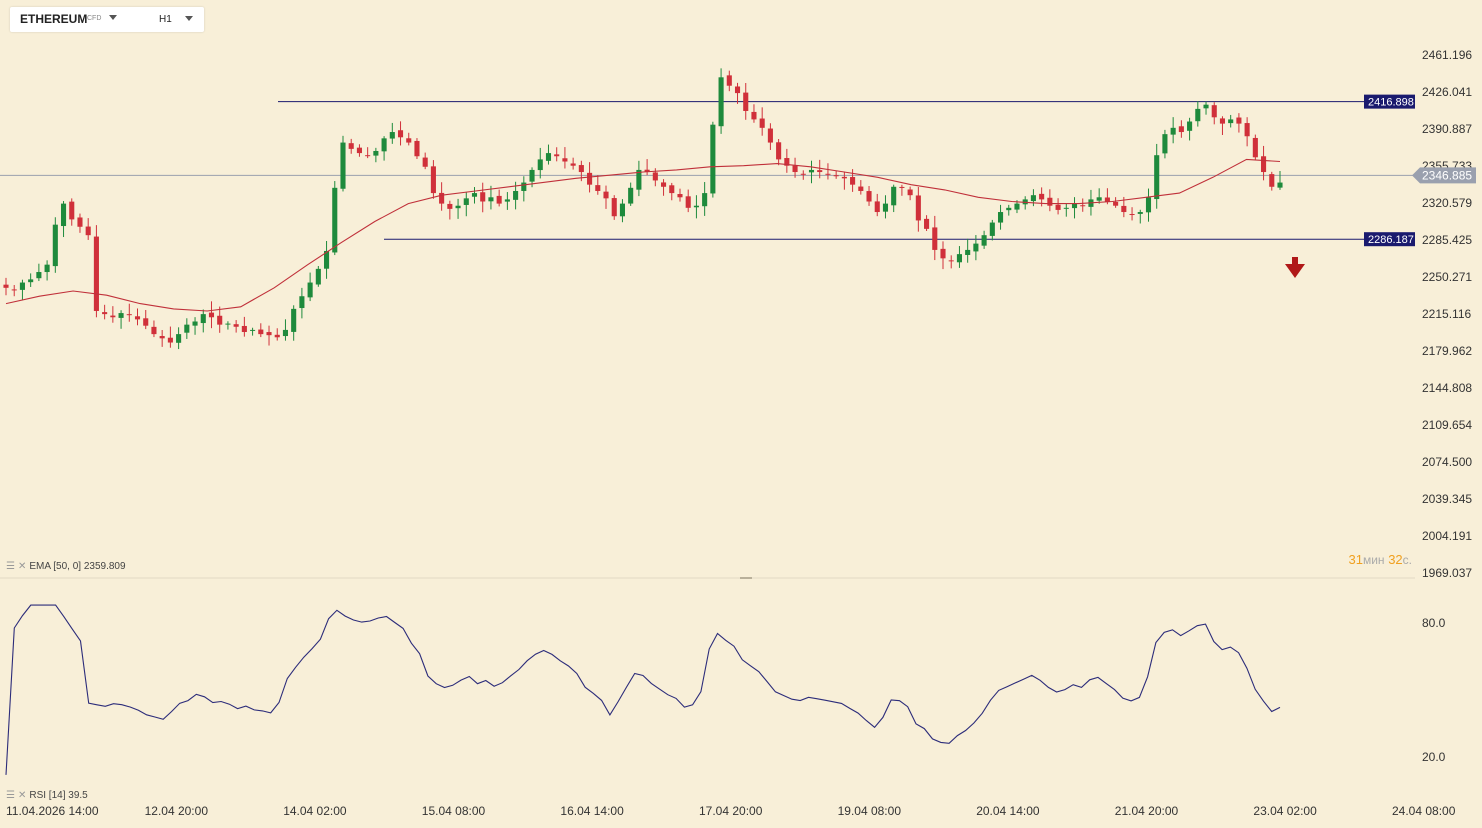  I want to click on timeframe-selector: H1, so click(165, 19).